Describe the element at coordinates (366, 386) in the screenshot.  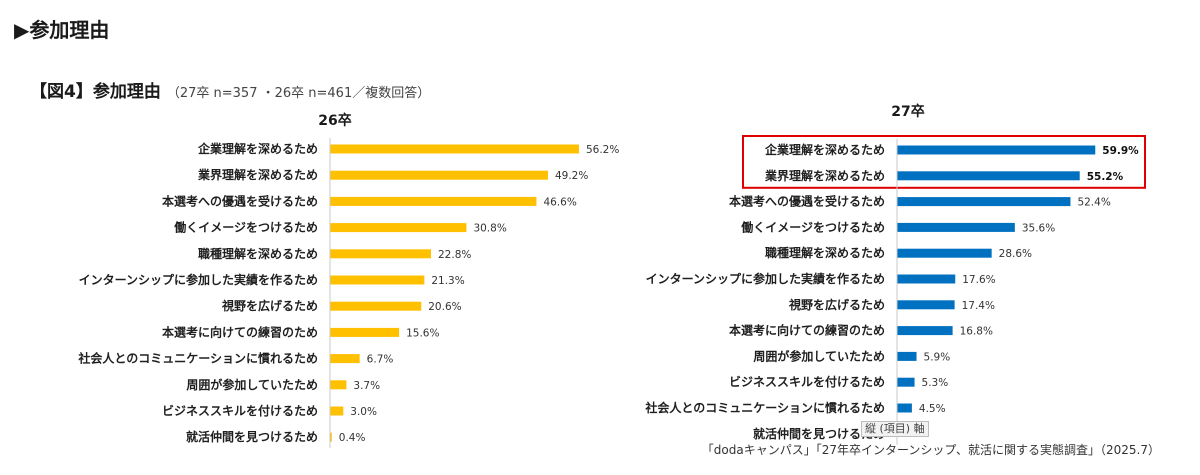
I see `value-label-26: 3.7%` at that location.